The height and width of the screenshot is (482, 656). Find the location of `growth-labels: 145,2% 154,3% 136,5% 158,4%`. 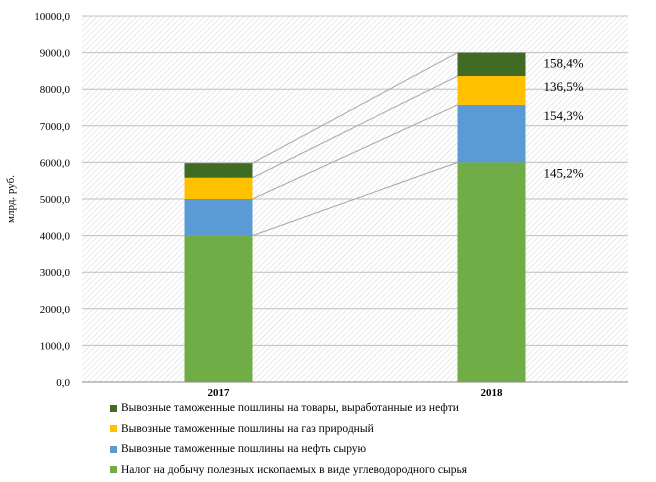

growth-labels: 145,2% 154,3% 136,5% 158,4% is located at coordinates (564, 118).